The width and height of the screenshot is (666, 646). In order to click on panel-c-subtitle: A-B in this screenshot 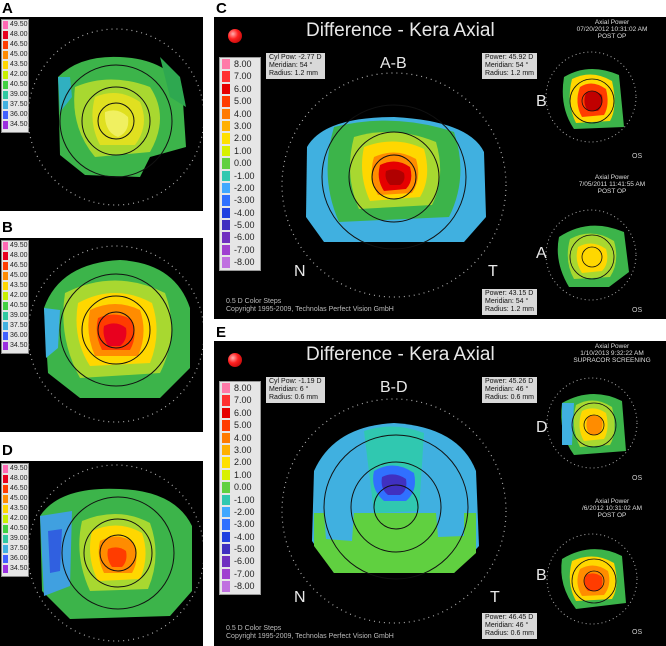, I will do `click(393, 63)`.